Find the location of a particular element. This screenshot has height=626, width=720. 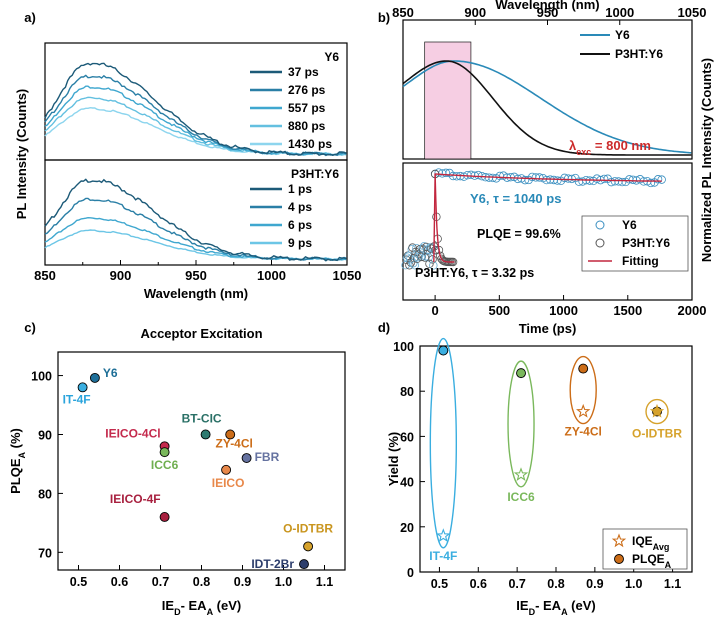

legend-label: 37 ps is located at coordinates (303, 72).